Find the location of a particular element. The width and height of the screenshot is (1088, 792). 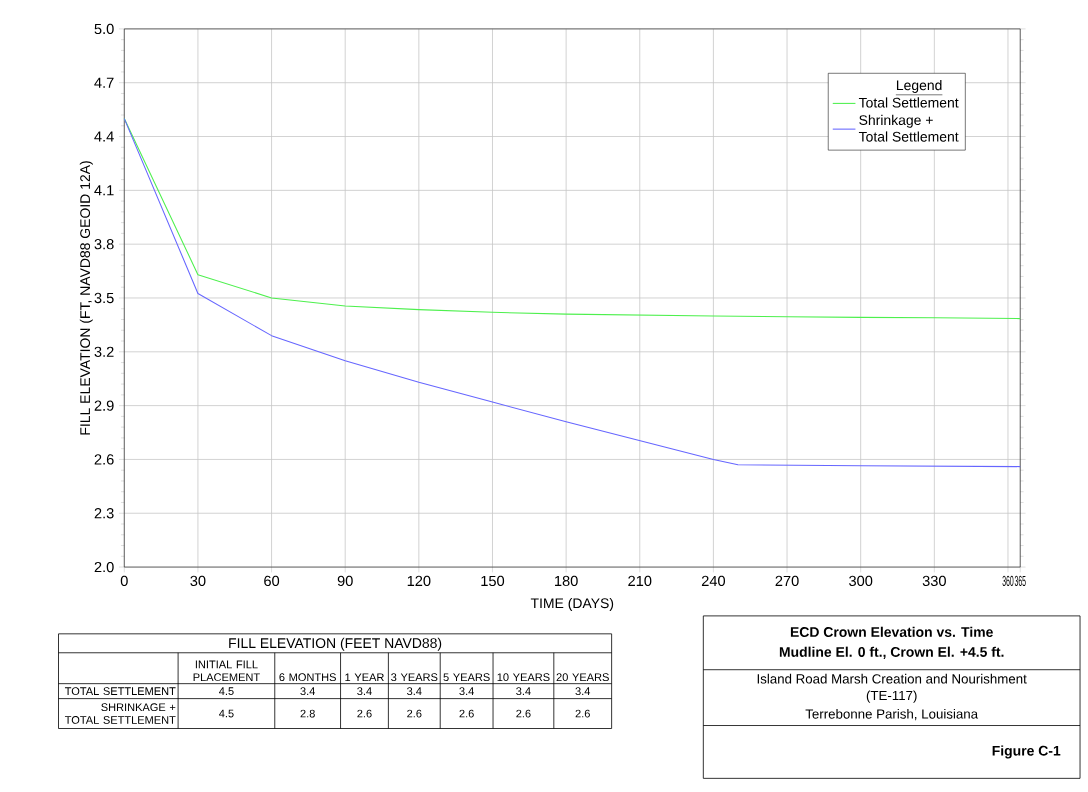

x-tick-label: 330 is located at coordinates (934, 580).